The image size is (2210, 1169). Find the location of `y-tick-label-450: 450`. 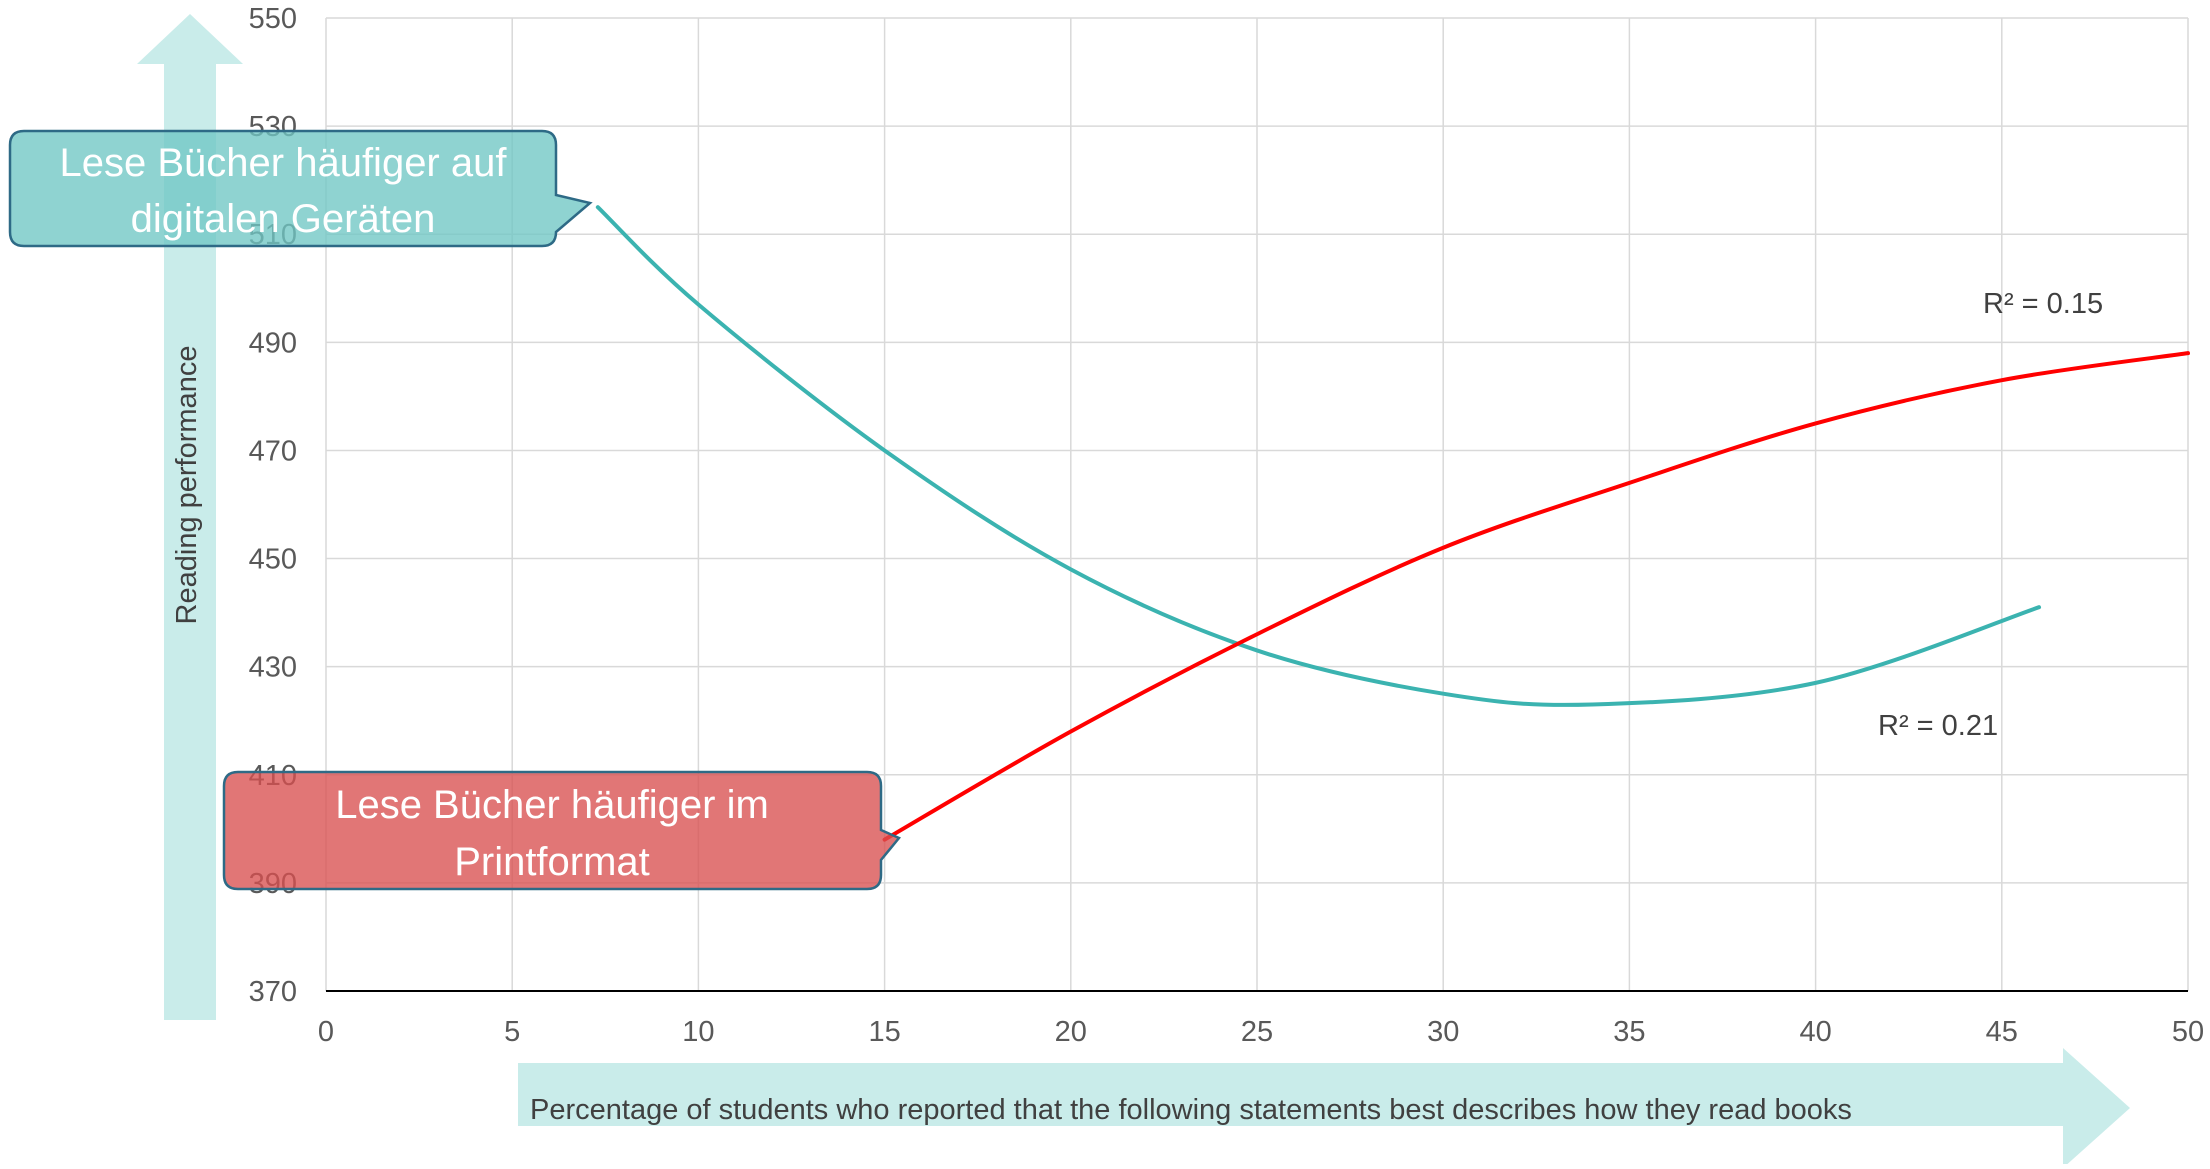

y-tick-label-450: 450 is located at coordinates (273, 560).